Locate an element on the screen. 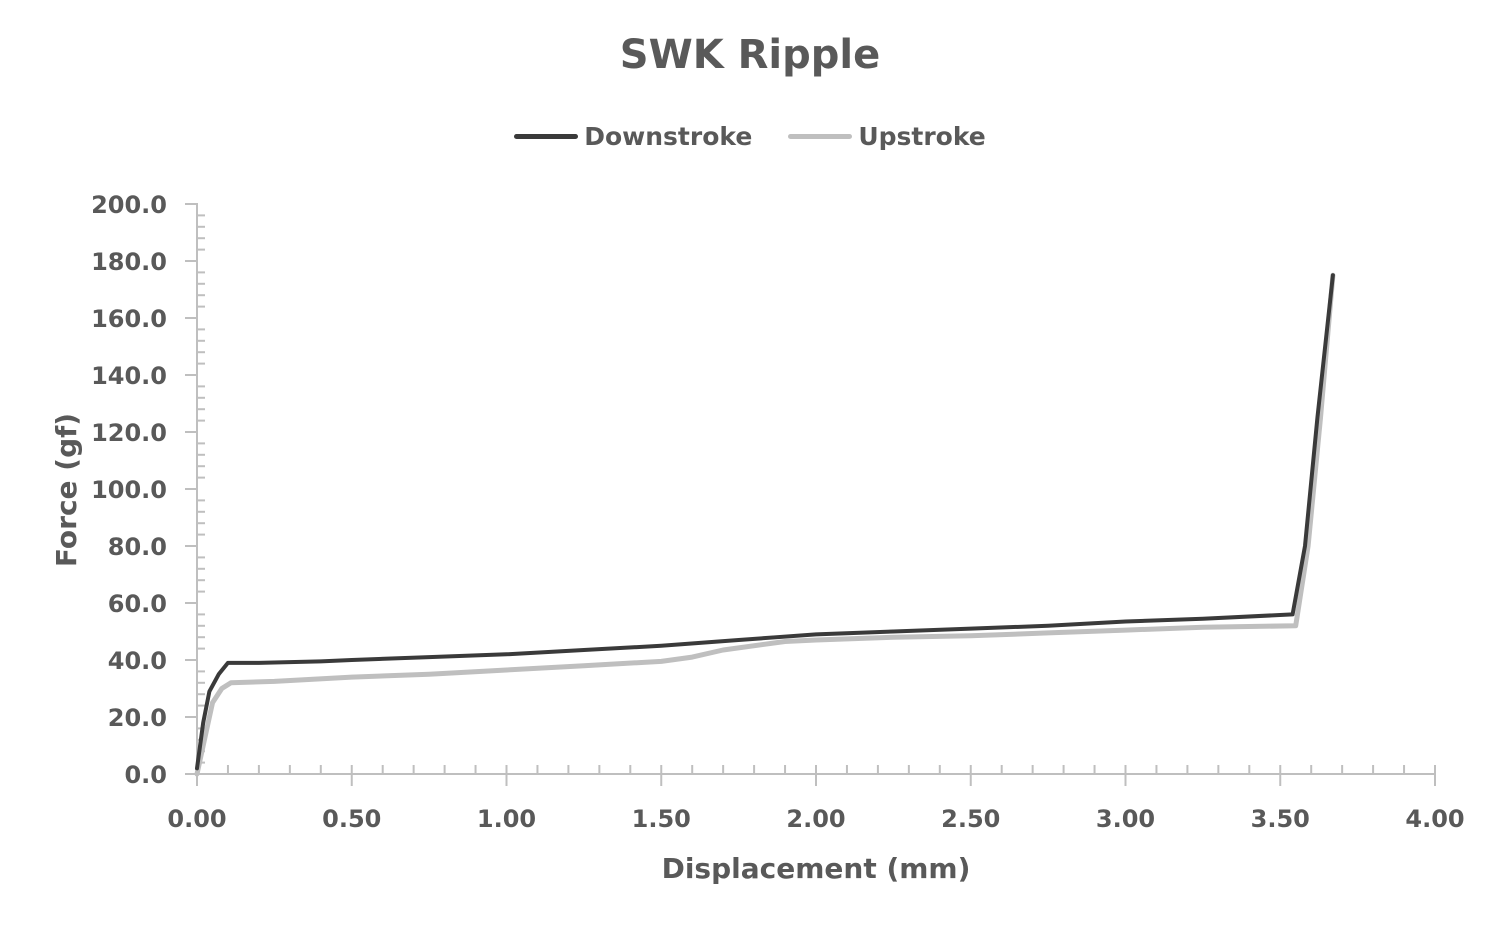  chart-legend: Downstroke Upstroke is located at coordinates (750, 136).